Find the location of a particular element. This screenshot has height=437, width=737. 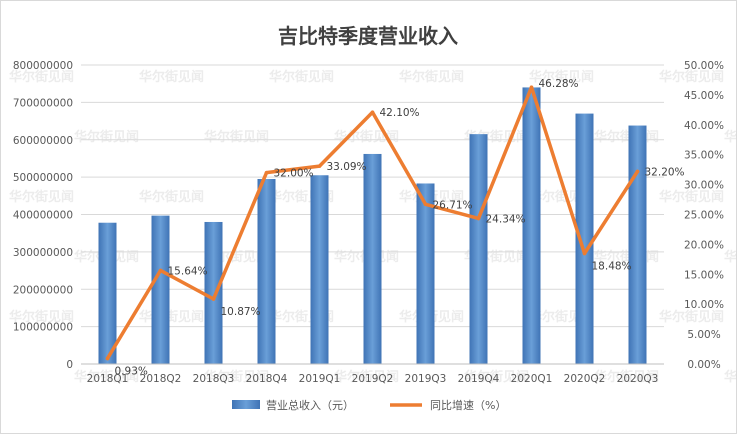

y-right-tick-label: 0.00% is located at coordinates (703, 365).